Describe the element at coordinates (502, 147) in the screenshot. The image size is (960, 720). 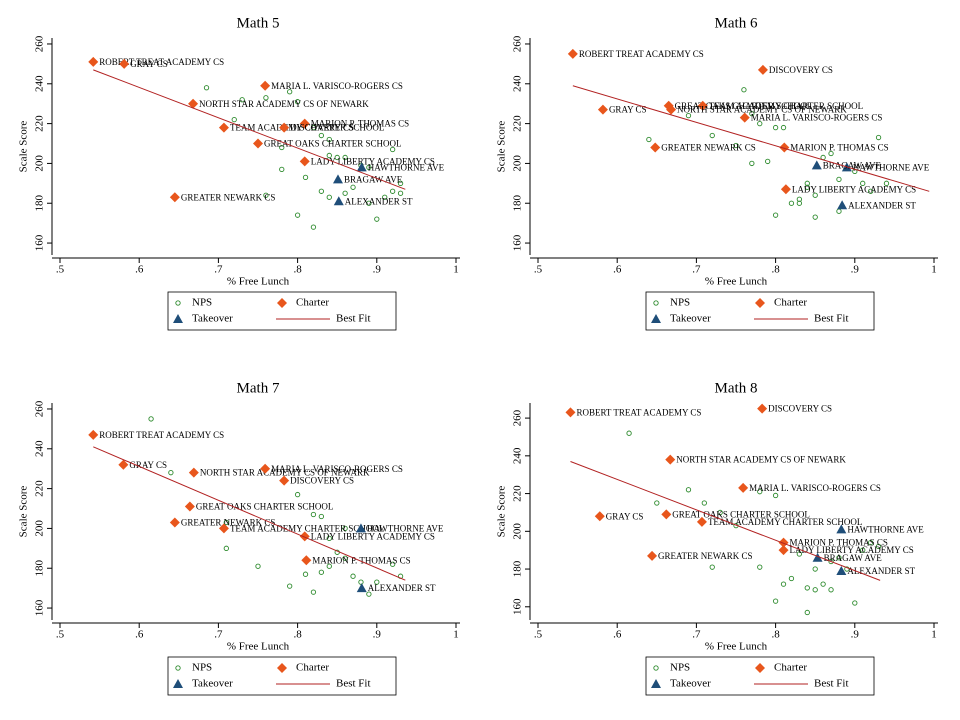
I see `y-axis-label: Scale Score` at that location.